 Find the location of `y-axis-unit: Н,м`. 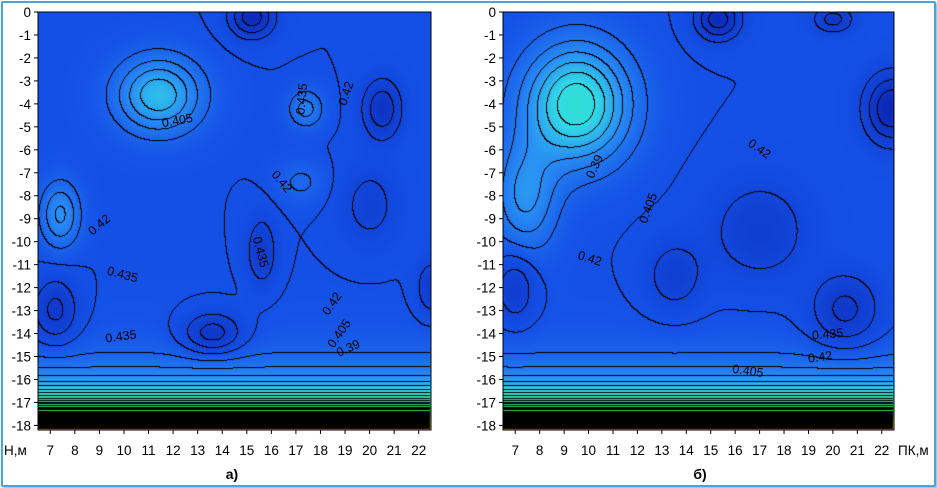

y-axis-unit: Н,м is located at coordinates (15, 450).